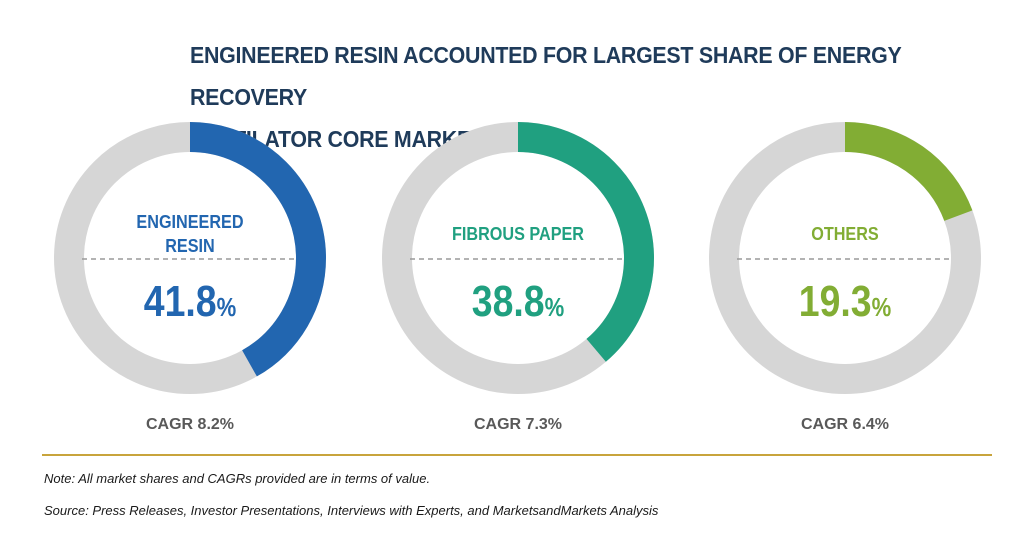  Describe the element at coordinates (190, 234) in the screenshot. I see `segment-label-engineered-resin: ENGINEERED RESIN` at that location.